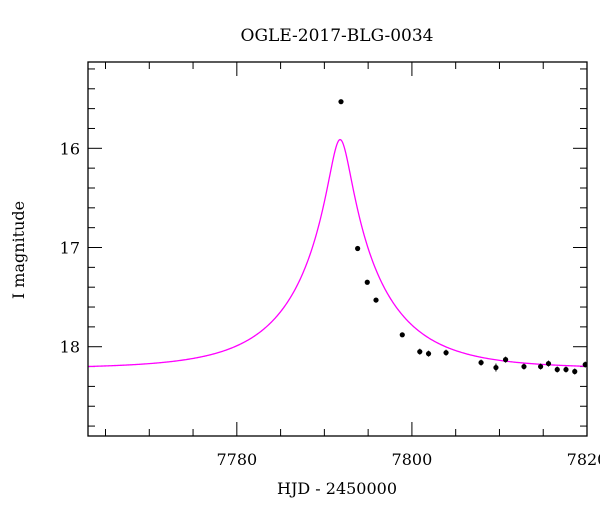 The width and height of the screenshot is (600, 512). I want to click on y-tick-label: 18, so click(70, 347).